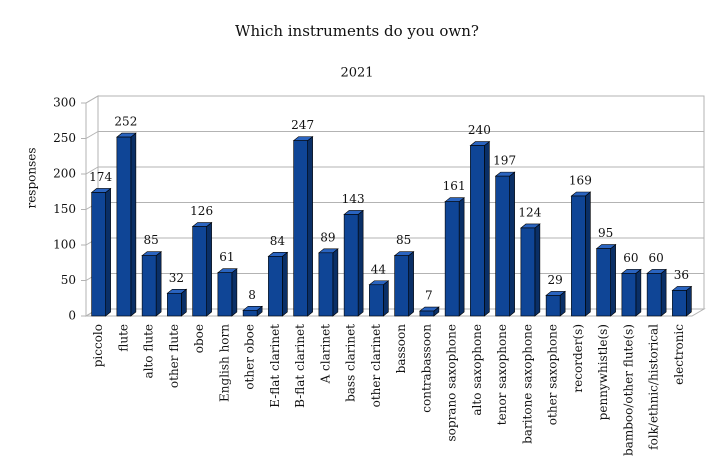  Describe the element at coordinates (681, 275) in the screenshot. I see `value-label: 36` at that location.